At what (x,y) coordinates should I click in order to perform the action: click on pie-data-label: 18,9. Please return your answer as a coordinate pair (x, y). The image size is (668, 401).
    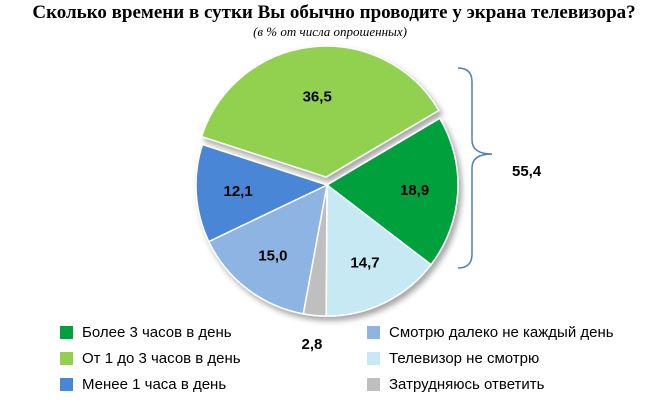
    Looking at the image, I should click on (414, 190).